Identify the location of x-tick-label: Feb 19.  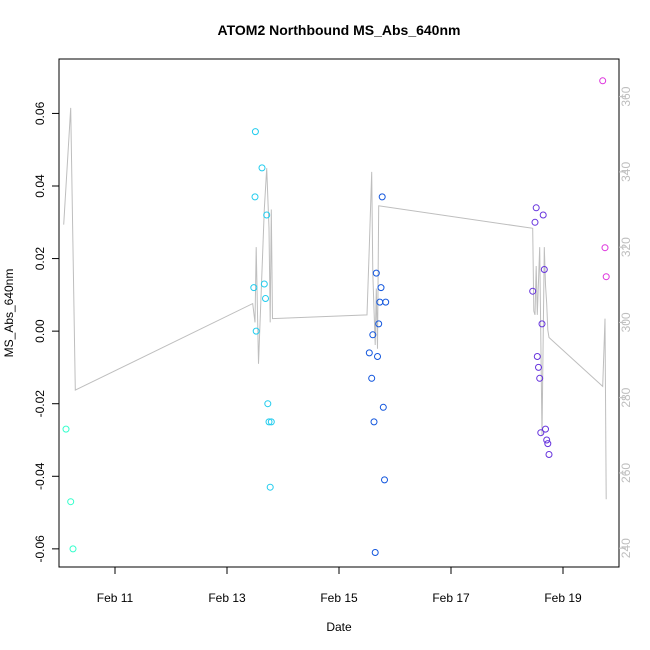
(563, 598).